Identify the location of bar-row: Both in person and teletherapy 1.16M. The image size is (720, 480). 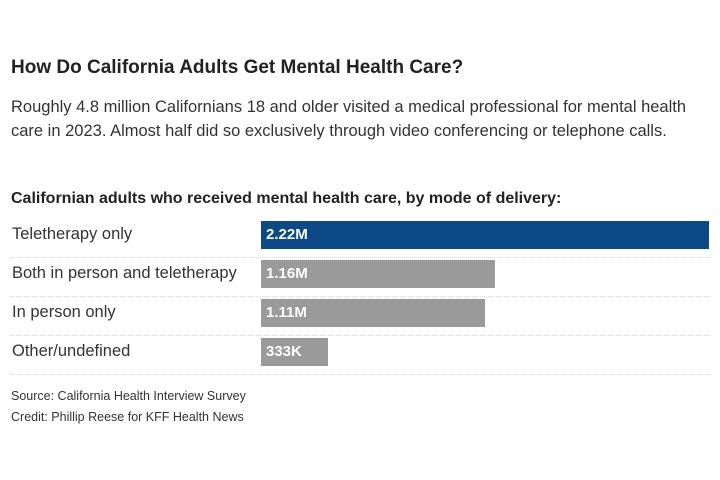
(361, 277).